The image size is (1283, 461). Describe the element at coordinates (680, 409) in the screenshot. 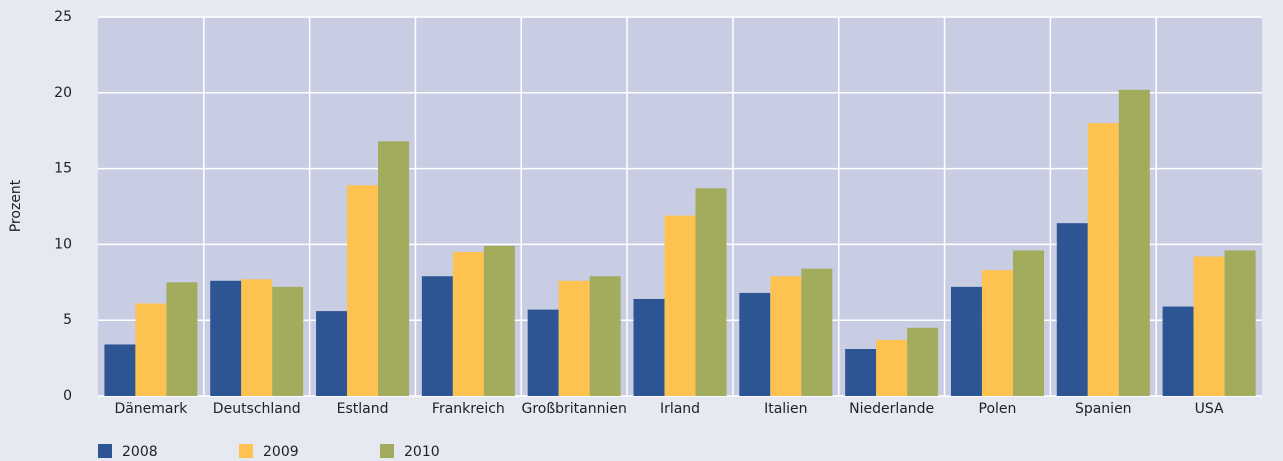

I see `x-tick-label: Irland` at that location.